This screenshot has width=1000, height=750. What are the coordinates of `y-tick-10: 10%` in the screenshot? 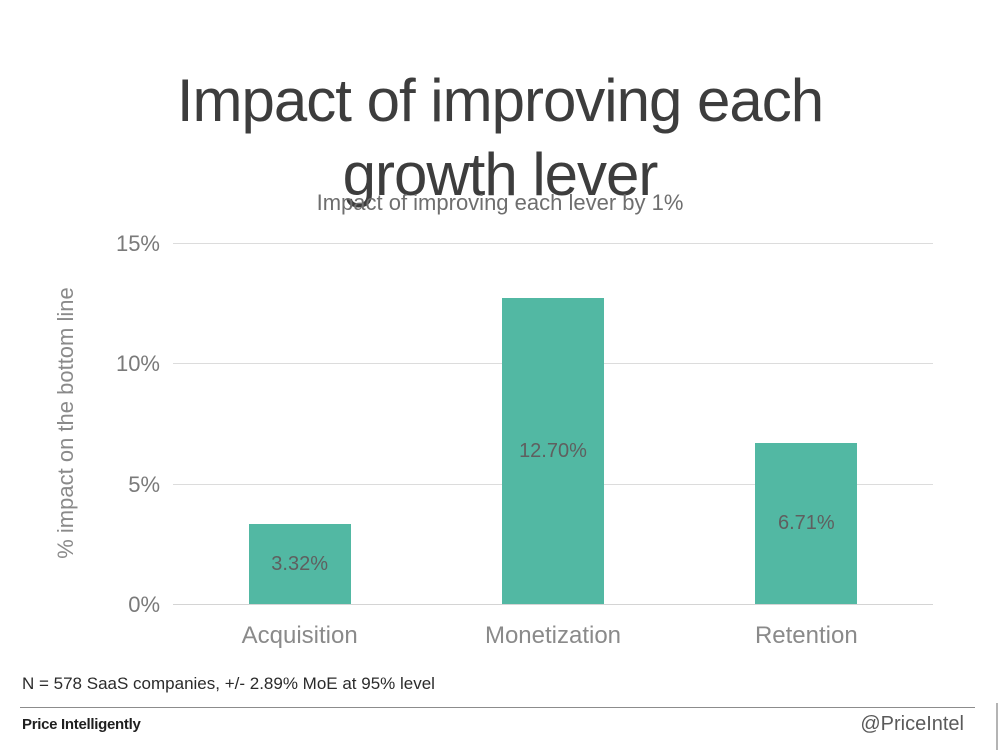 It's located at (137, 363).